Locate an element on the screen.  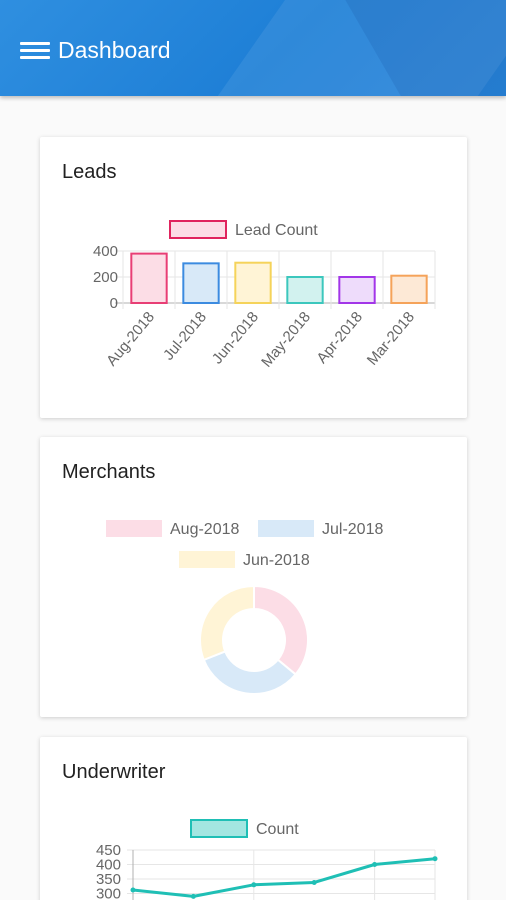
page-title: Dashboard is located at coordinates (114, 50).